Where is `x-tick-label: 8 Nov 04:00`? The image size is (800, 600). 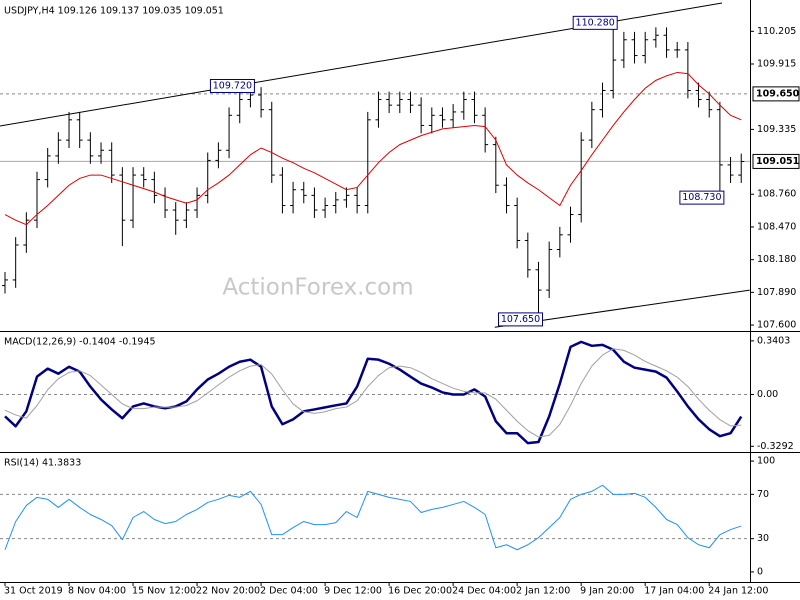 x-tick-label: 8 Nov 04:00 is located at coordinates (97, 591).